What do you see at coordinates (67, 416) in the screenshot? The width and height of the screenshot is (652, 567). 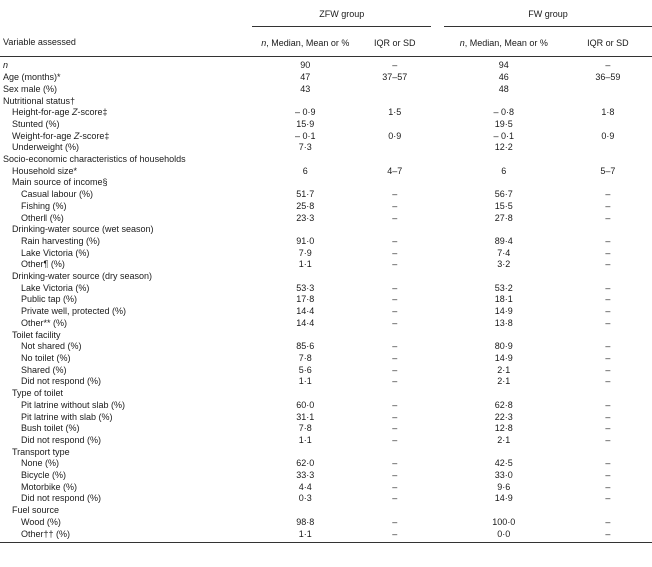 I see `row-label: Pit latrine with slab (%)` at bounding box center [67, 416].